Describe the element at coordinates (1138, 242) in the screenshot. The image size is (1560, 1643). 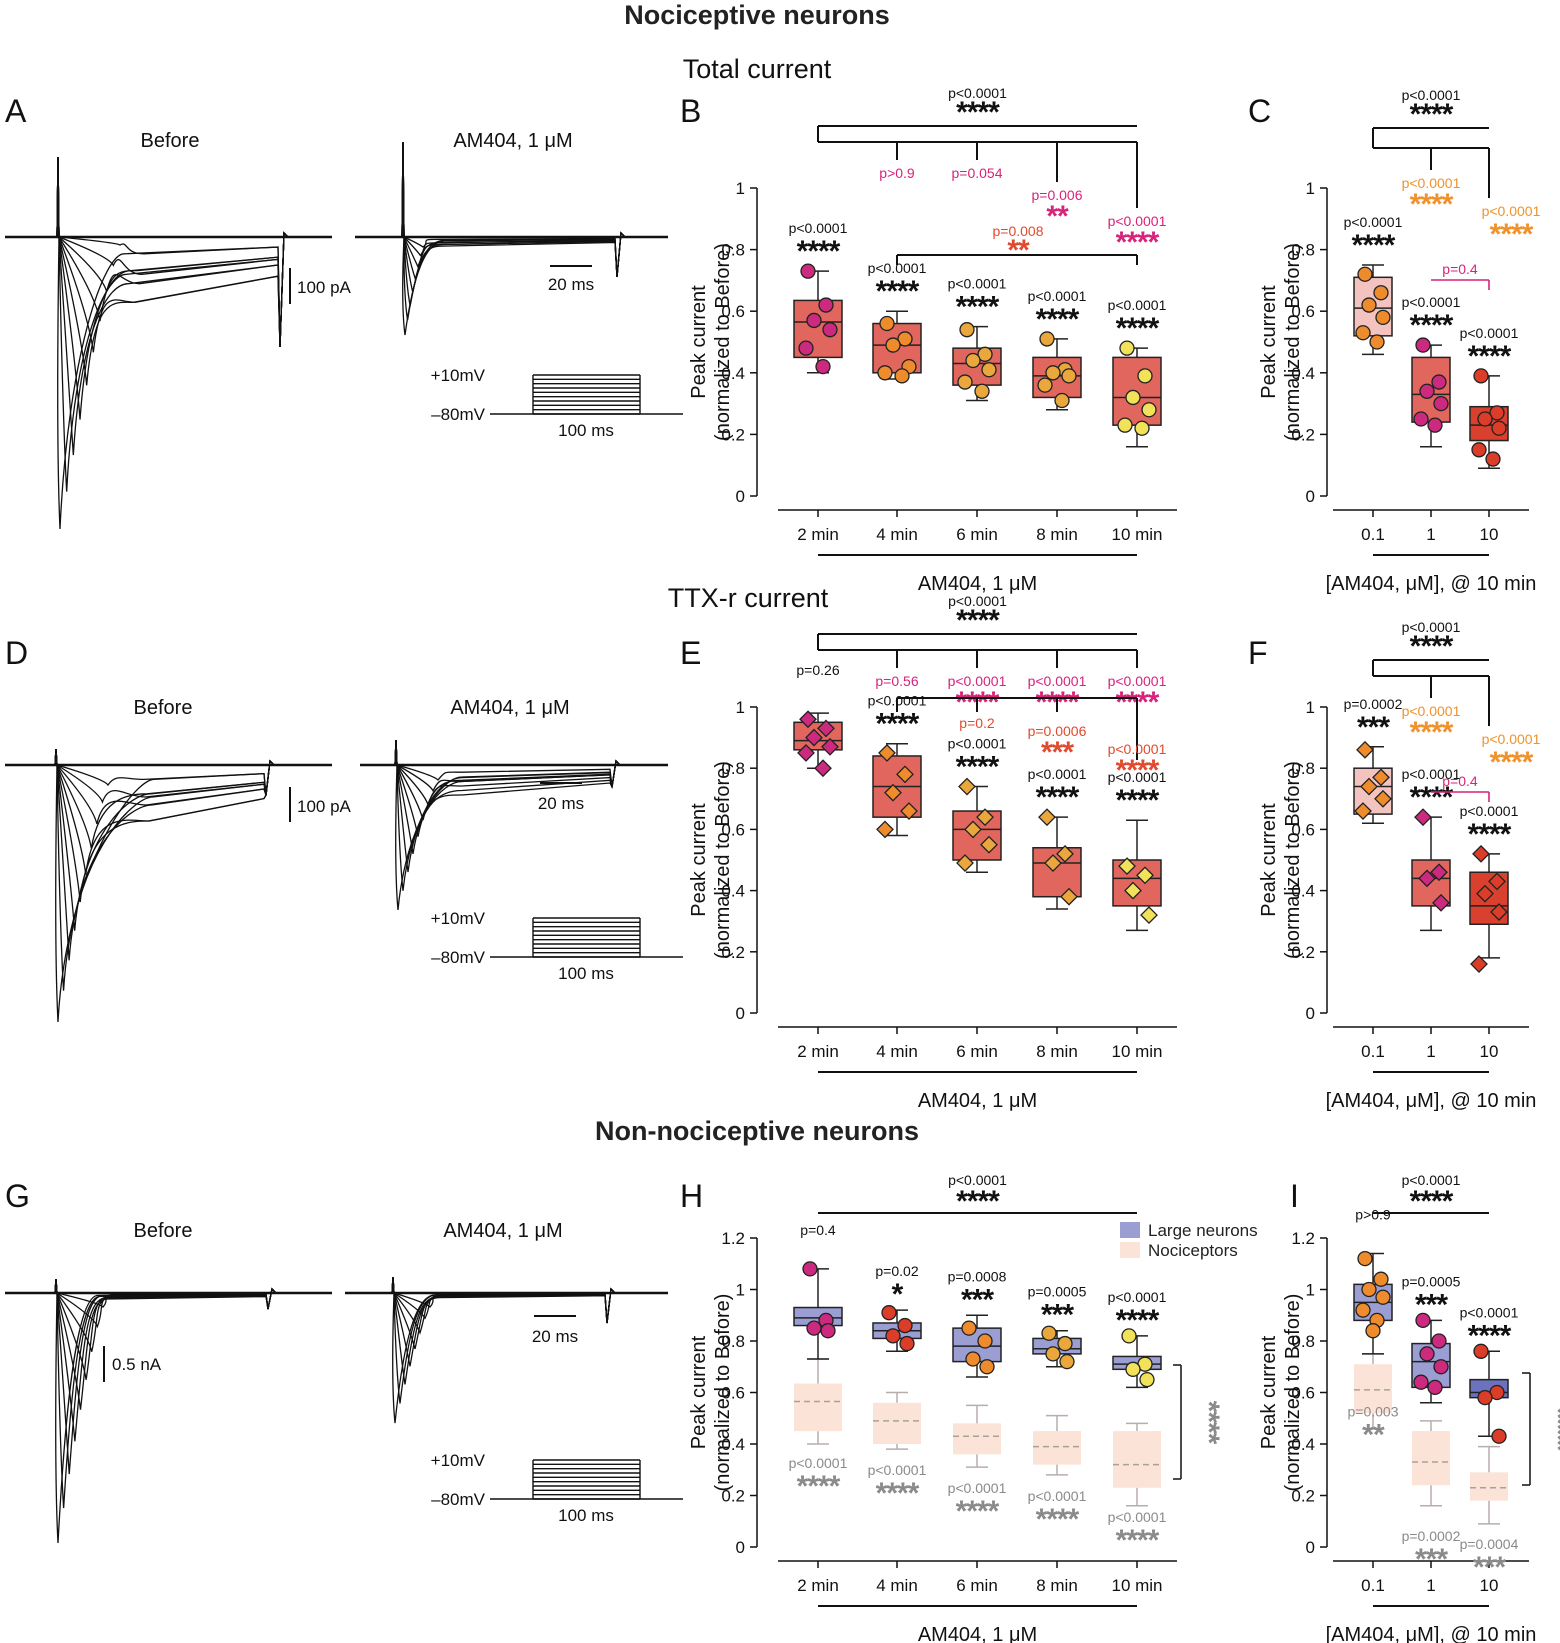
I see `stars-vs2min: ****` at that location.